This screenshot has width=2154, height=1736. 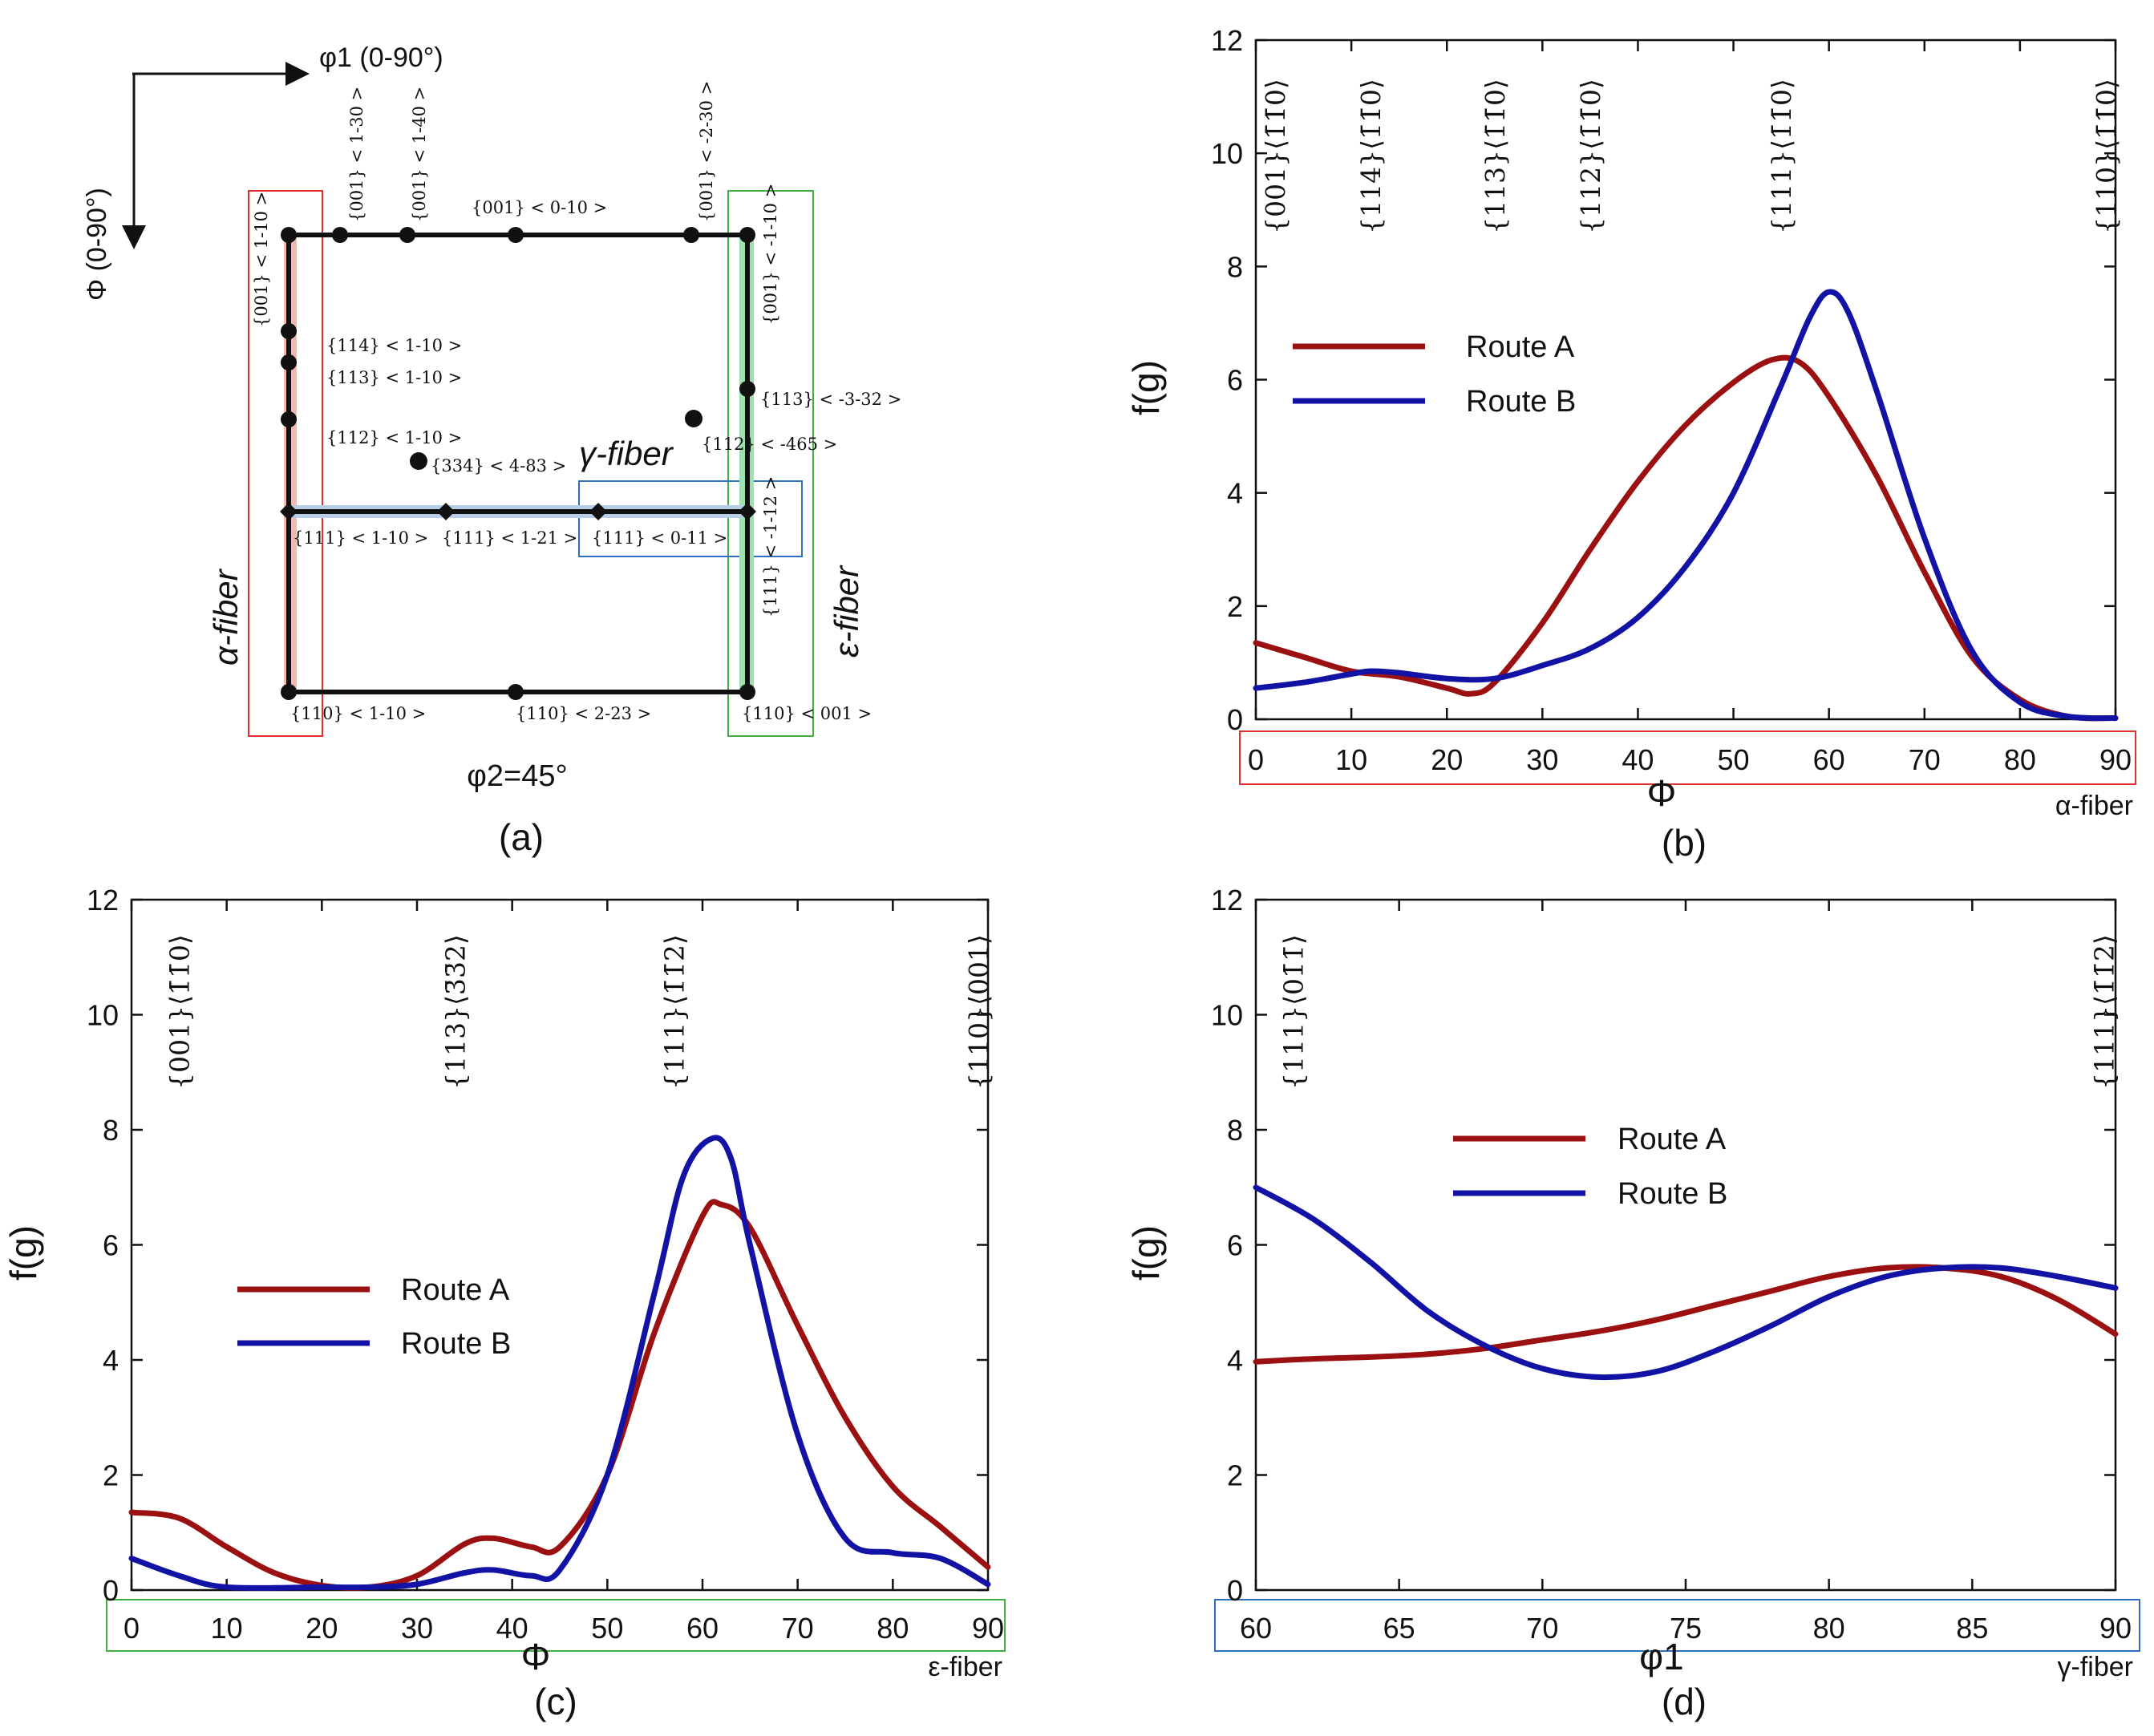 What do you see at coordinates (1972, 1629) in the screenshot?
I see `x-tick-label: 85` at bounding box center [1972, 1629].